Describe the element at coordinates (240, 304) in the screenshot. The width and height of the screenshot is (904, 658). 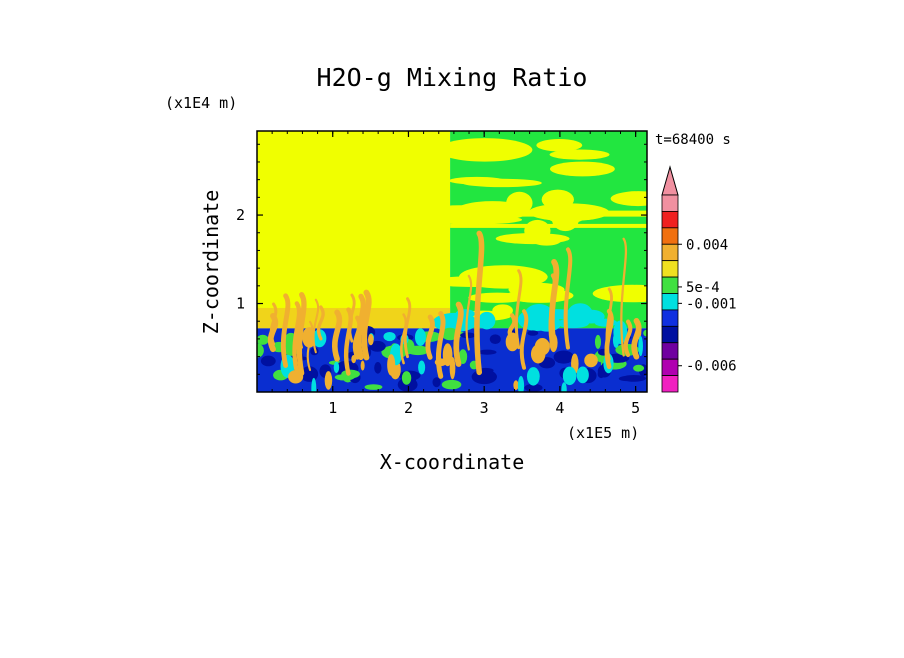
I see `y-tick-label: 1` at that location.